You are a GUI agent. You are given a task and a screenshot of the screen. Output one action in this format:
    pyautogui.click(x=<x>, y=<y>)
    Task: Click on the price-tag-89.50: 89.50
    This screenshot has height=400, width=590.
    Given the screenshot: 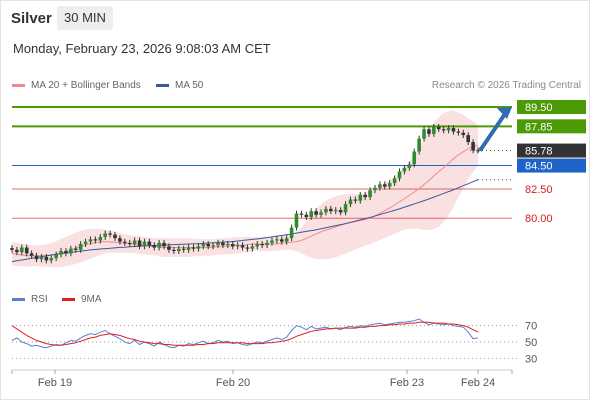 What is the action you would take?
    pyautogui.click(x=551, y=107)
    